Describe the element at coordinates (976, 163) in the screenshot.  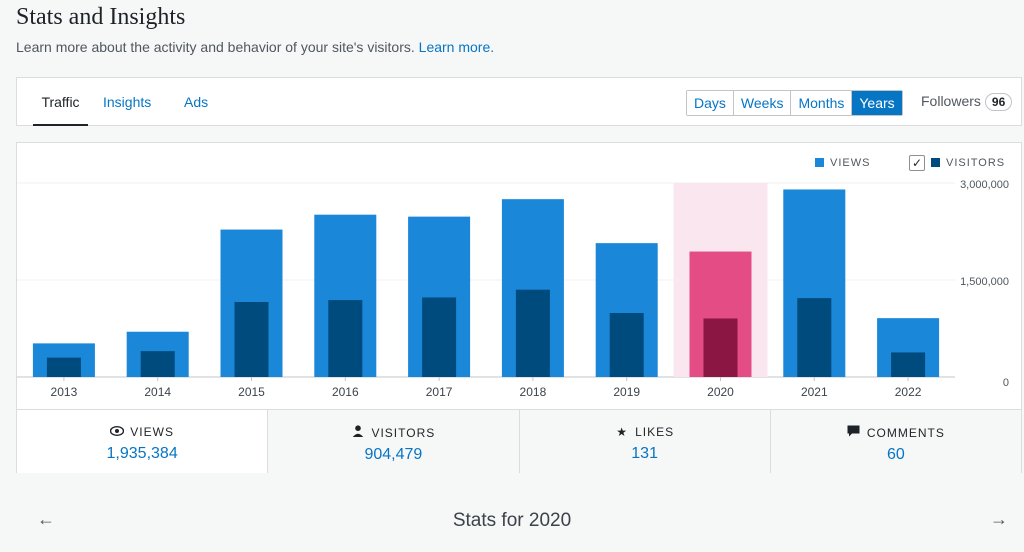
I see `legend-visitors-label: VISITORS` at that location.